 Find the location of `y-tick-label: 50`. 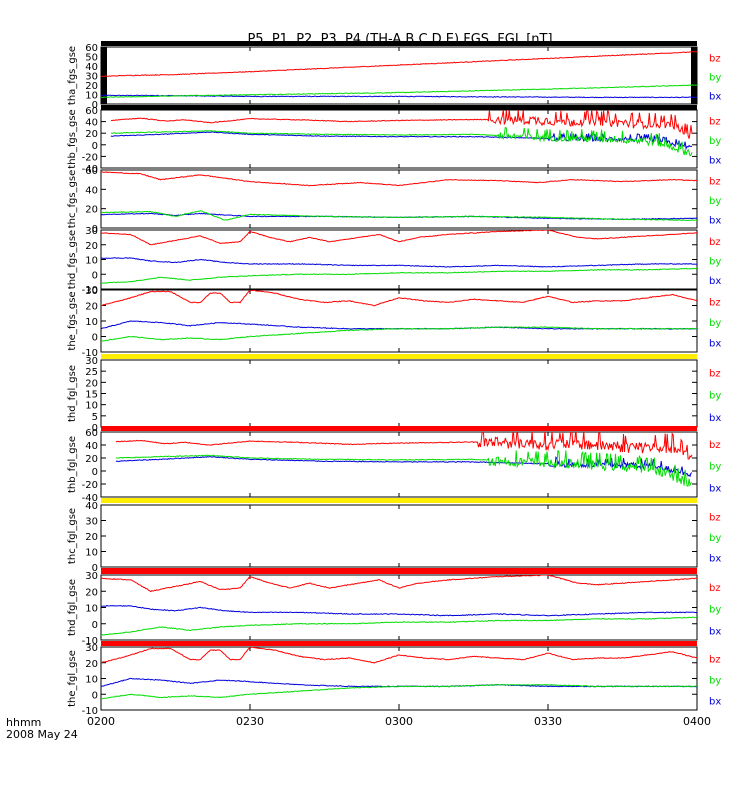

y-tick-label: 50 is located at coordinates (91, 58).